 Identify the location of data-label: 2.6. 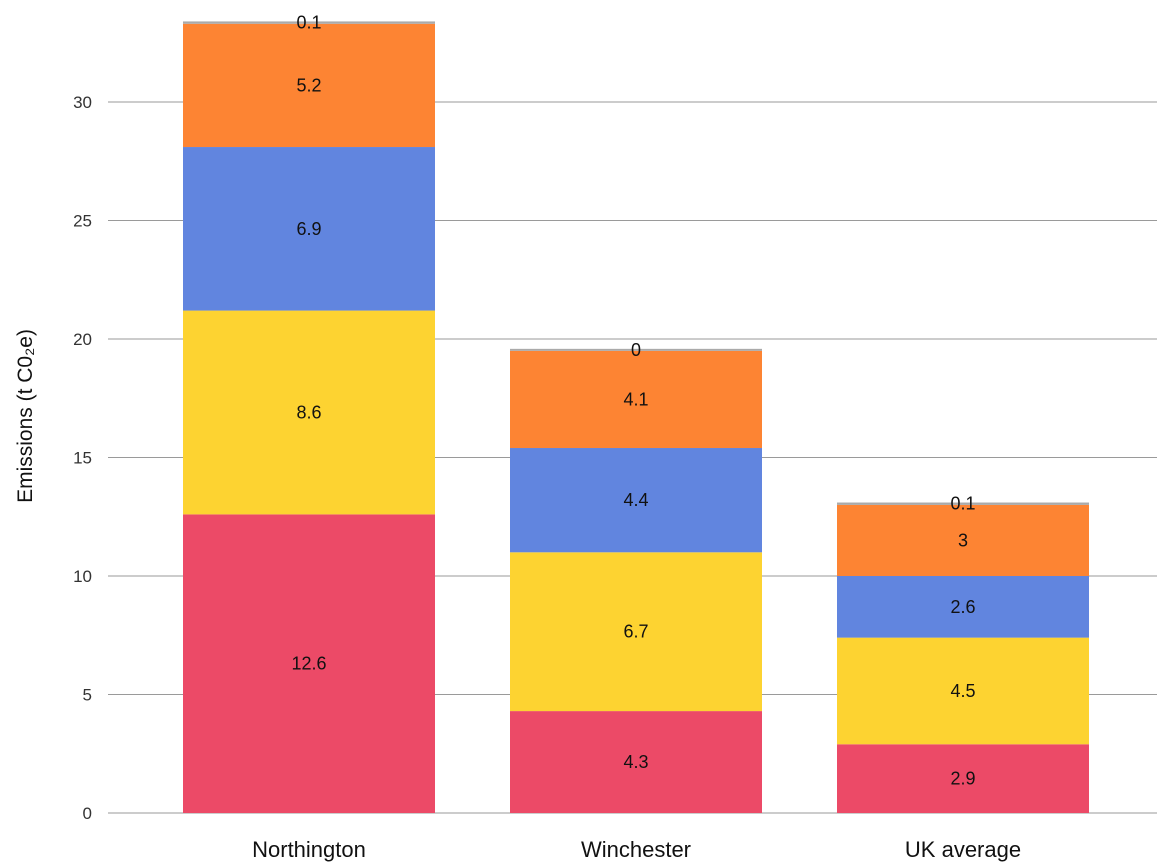
(962, 607).